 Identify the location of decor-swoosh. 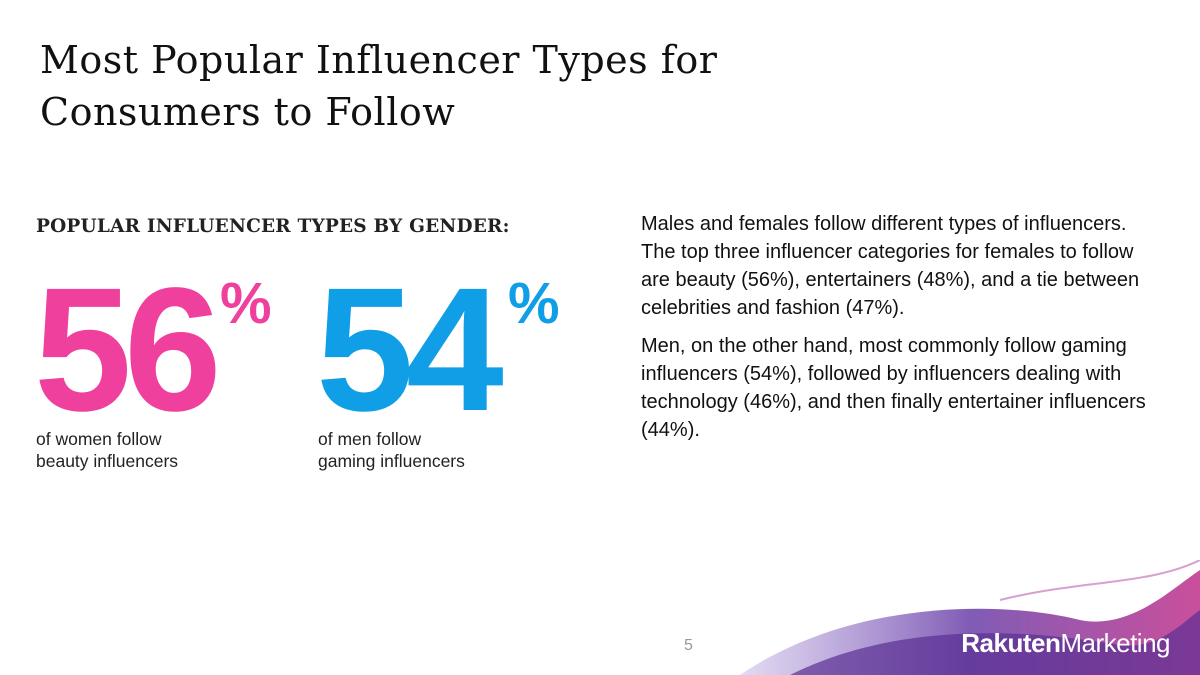
(970, 617).